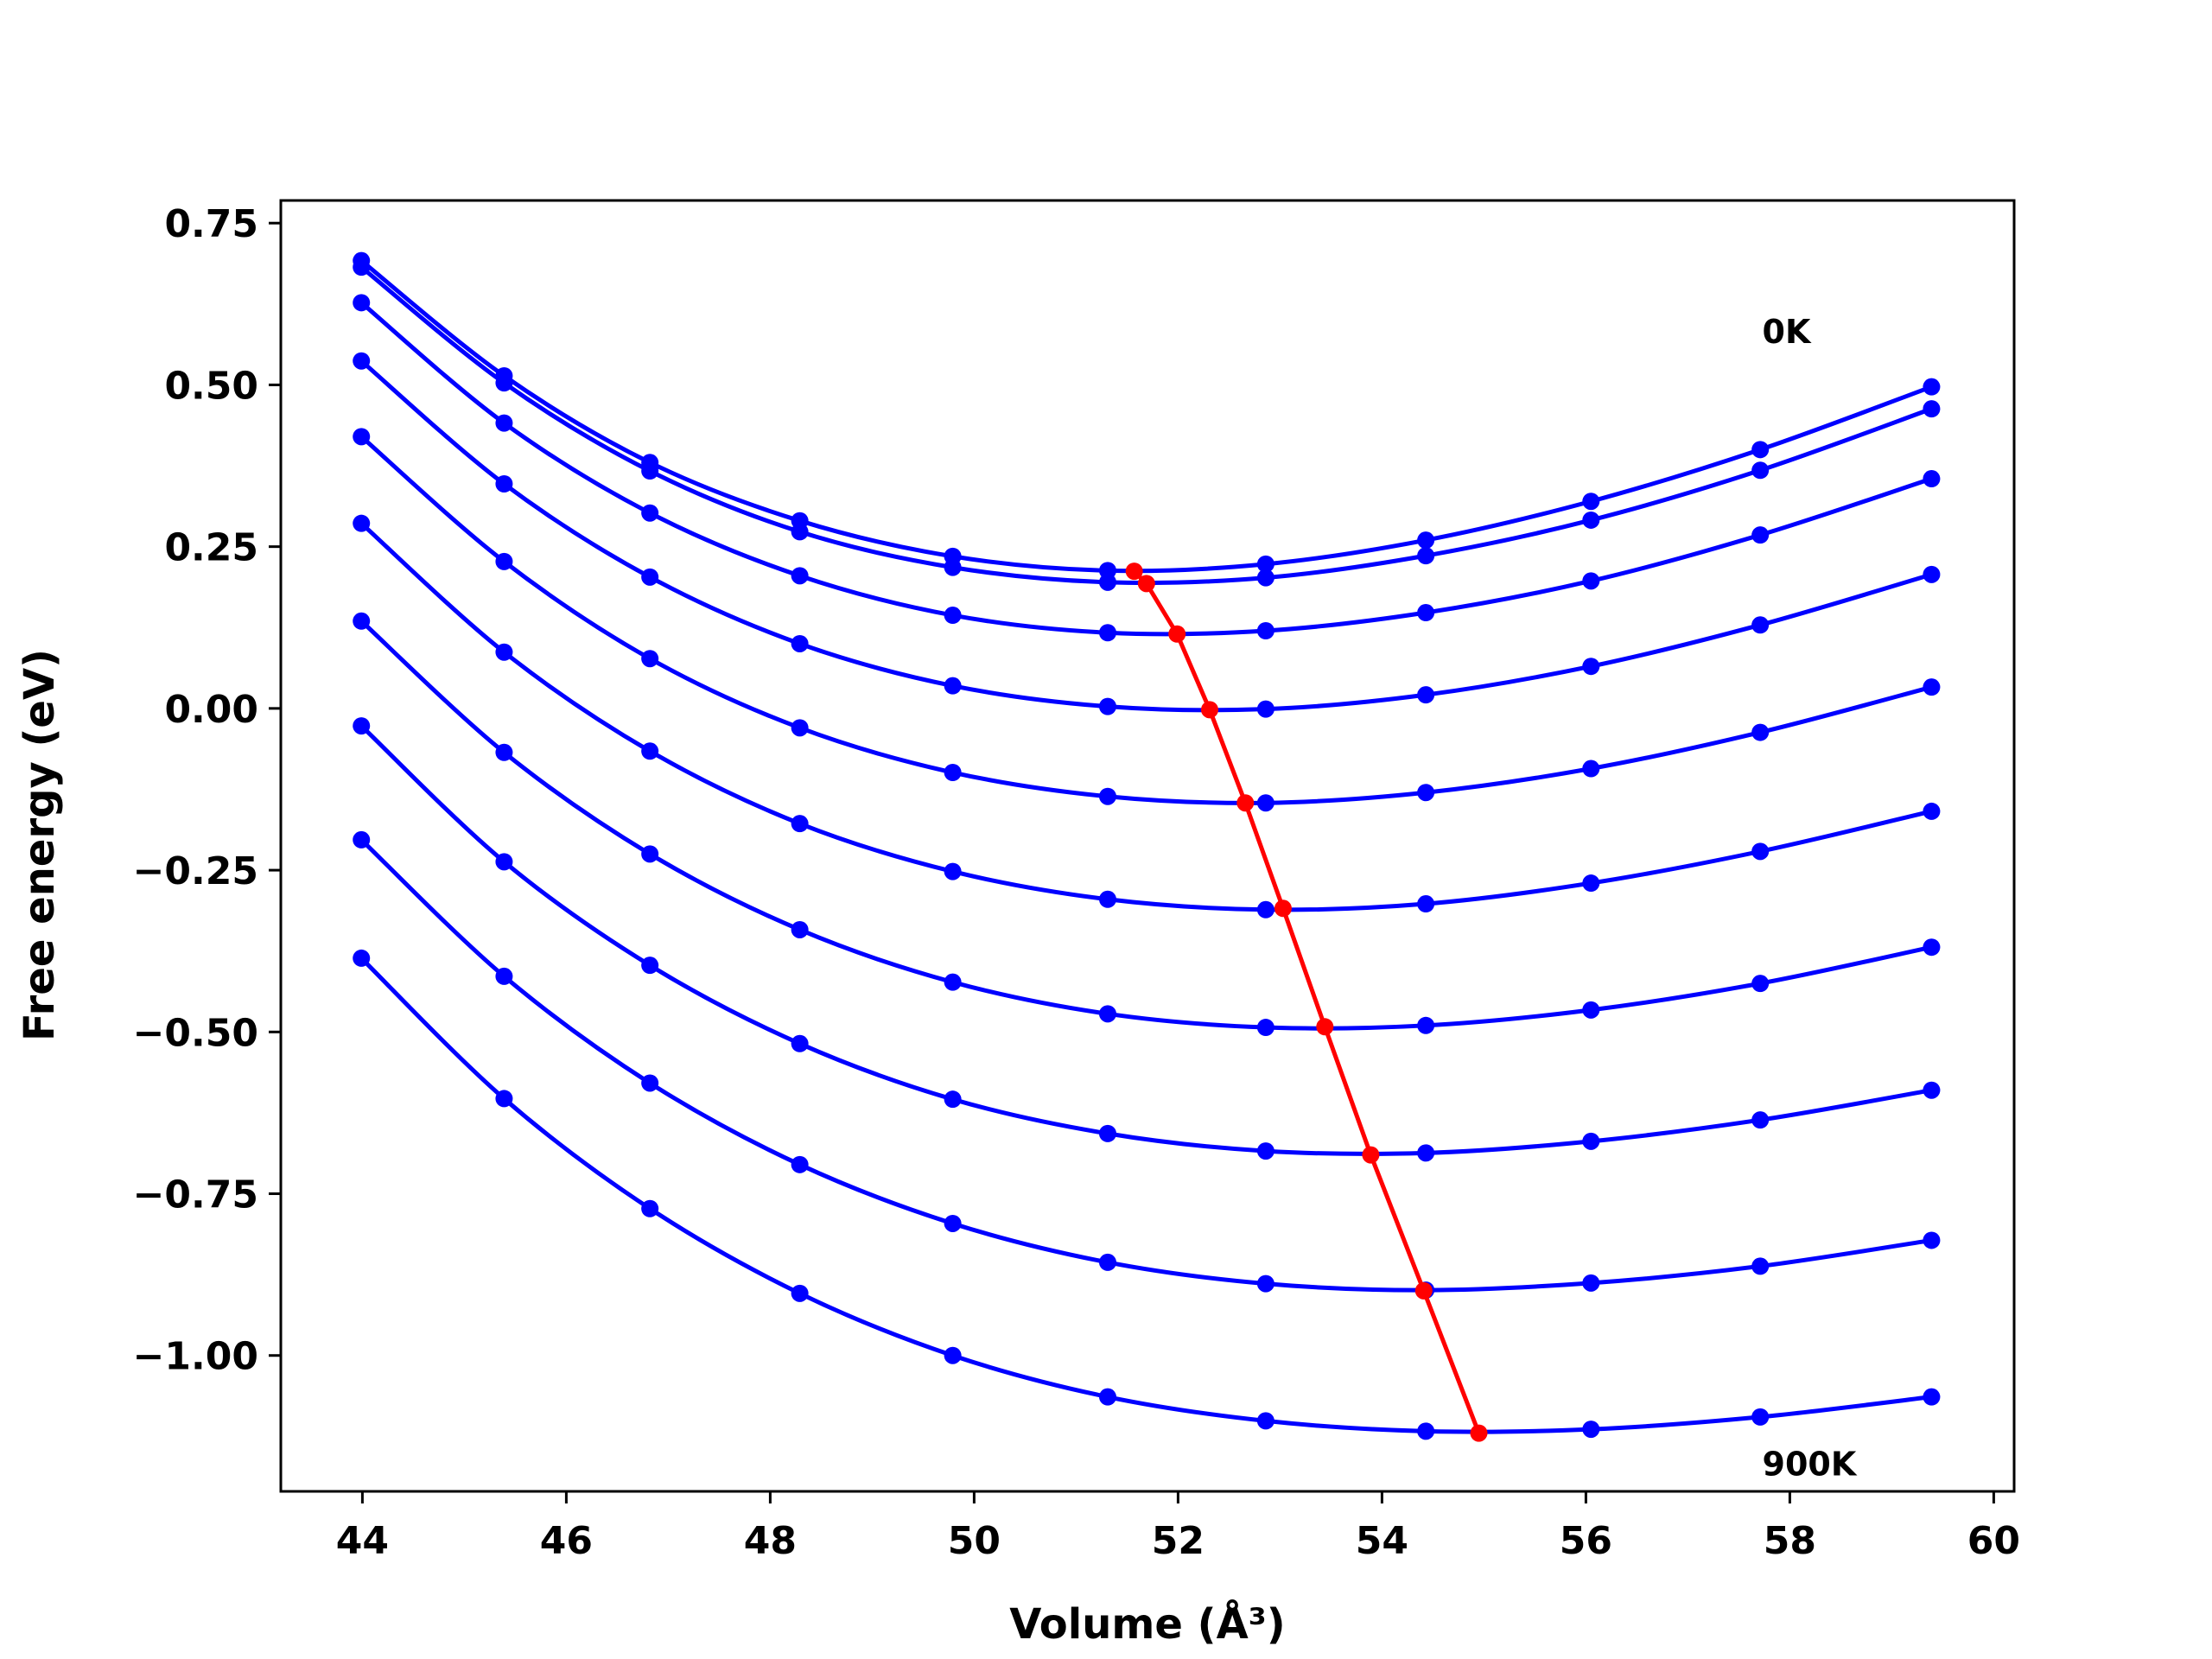 The width and height of the screenshot is (2212, 1659). What do you see at coordinates (1790, 1541) in the screenshot?
I see `x-tick-label: 58` at bounding box center [1790, 1541].